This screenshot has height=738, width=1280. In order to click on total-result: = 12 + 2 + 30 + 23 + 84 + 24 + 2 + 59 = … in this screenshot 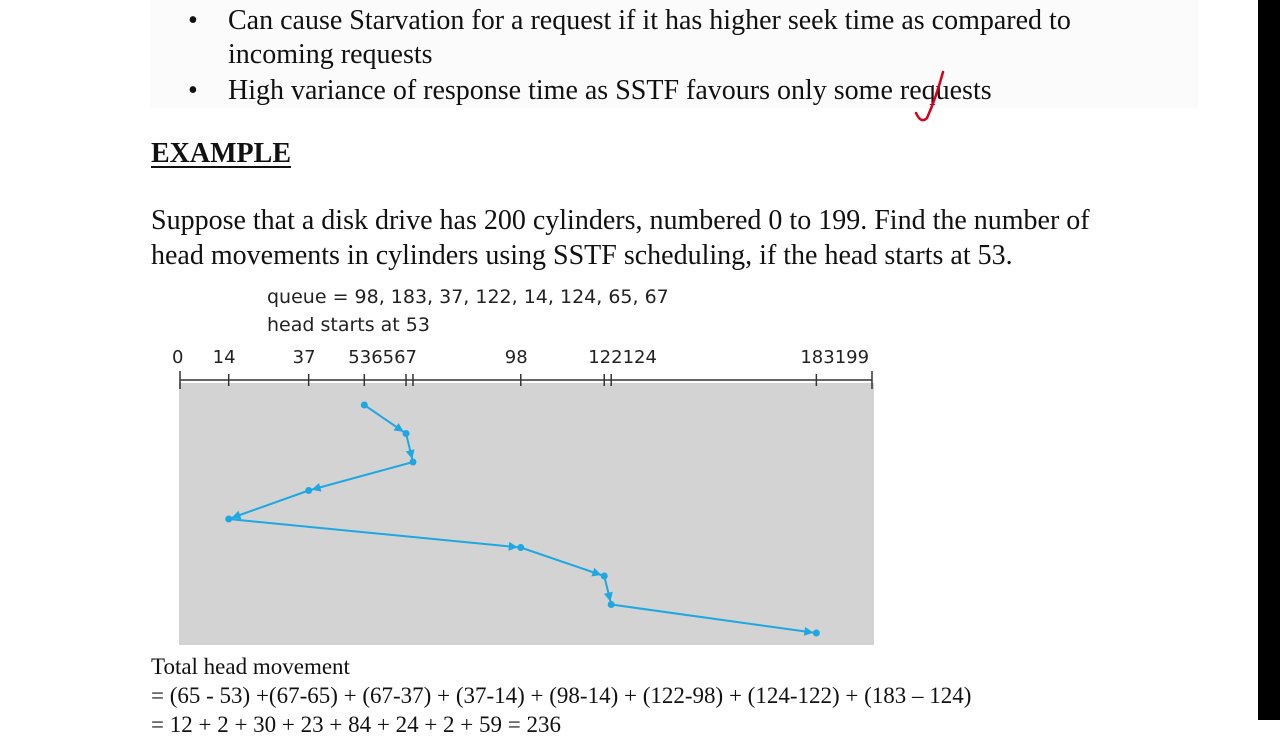, I will do `click(356, 724)`.